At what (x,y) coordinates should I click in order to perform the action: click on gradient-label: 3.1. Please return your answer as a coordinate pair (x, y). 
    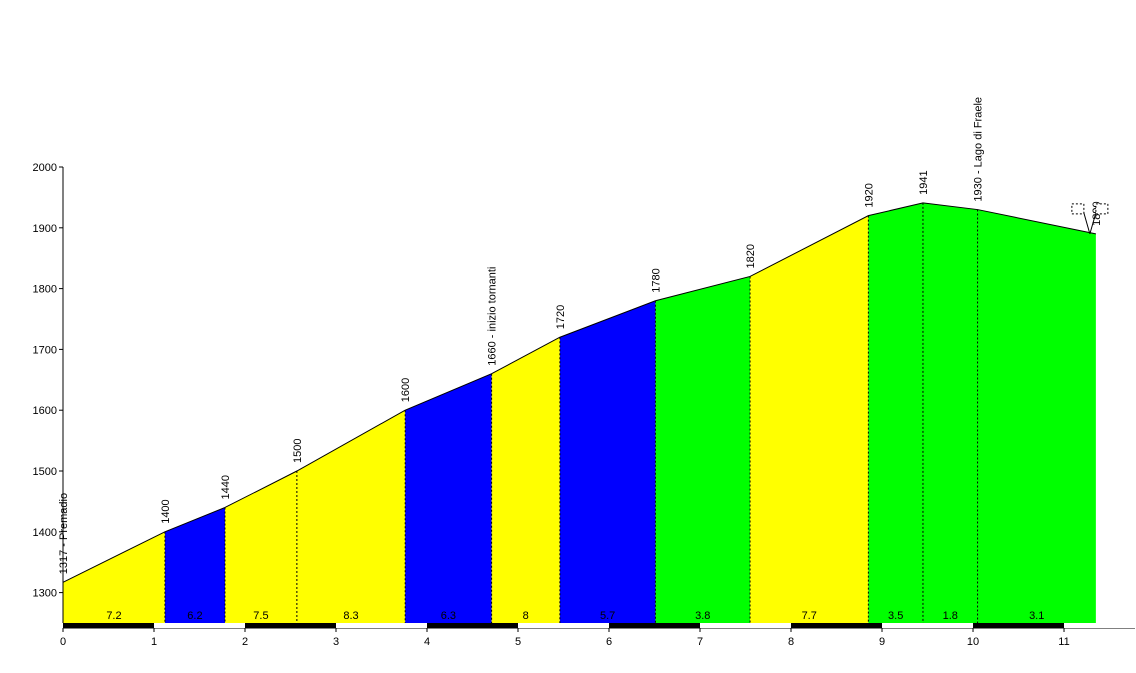
    Looking at the image, I should click on (1036, 616).